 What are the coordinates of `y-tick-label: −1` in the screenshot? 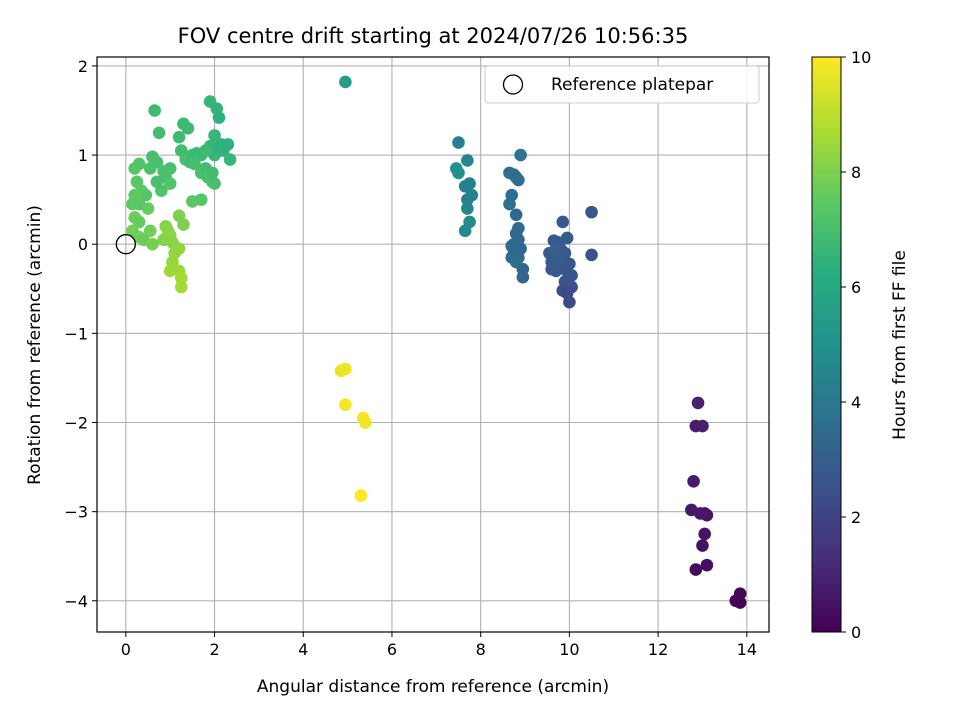 It's located at (76, 333).